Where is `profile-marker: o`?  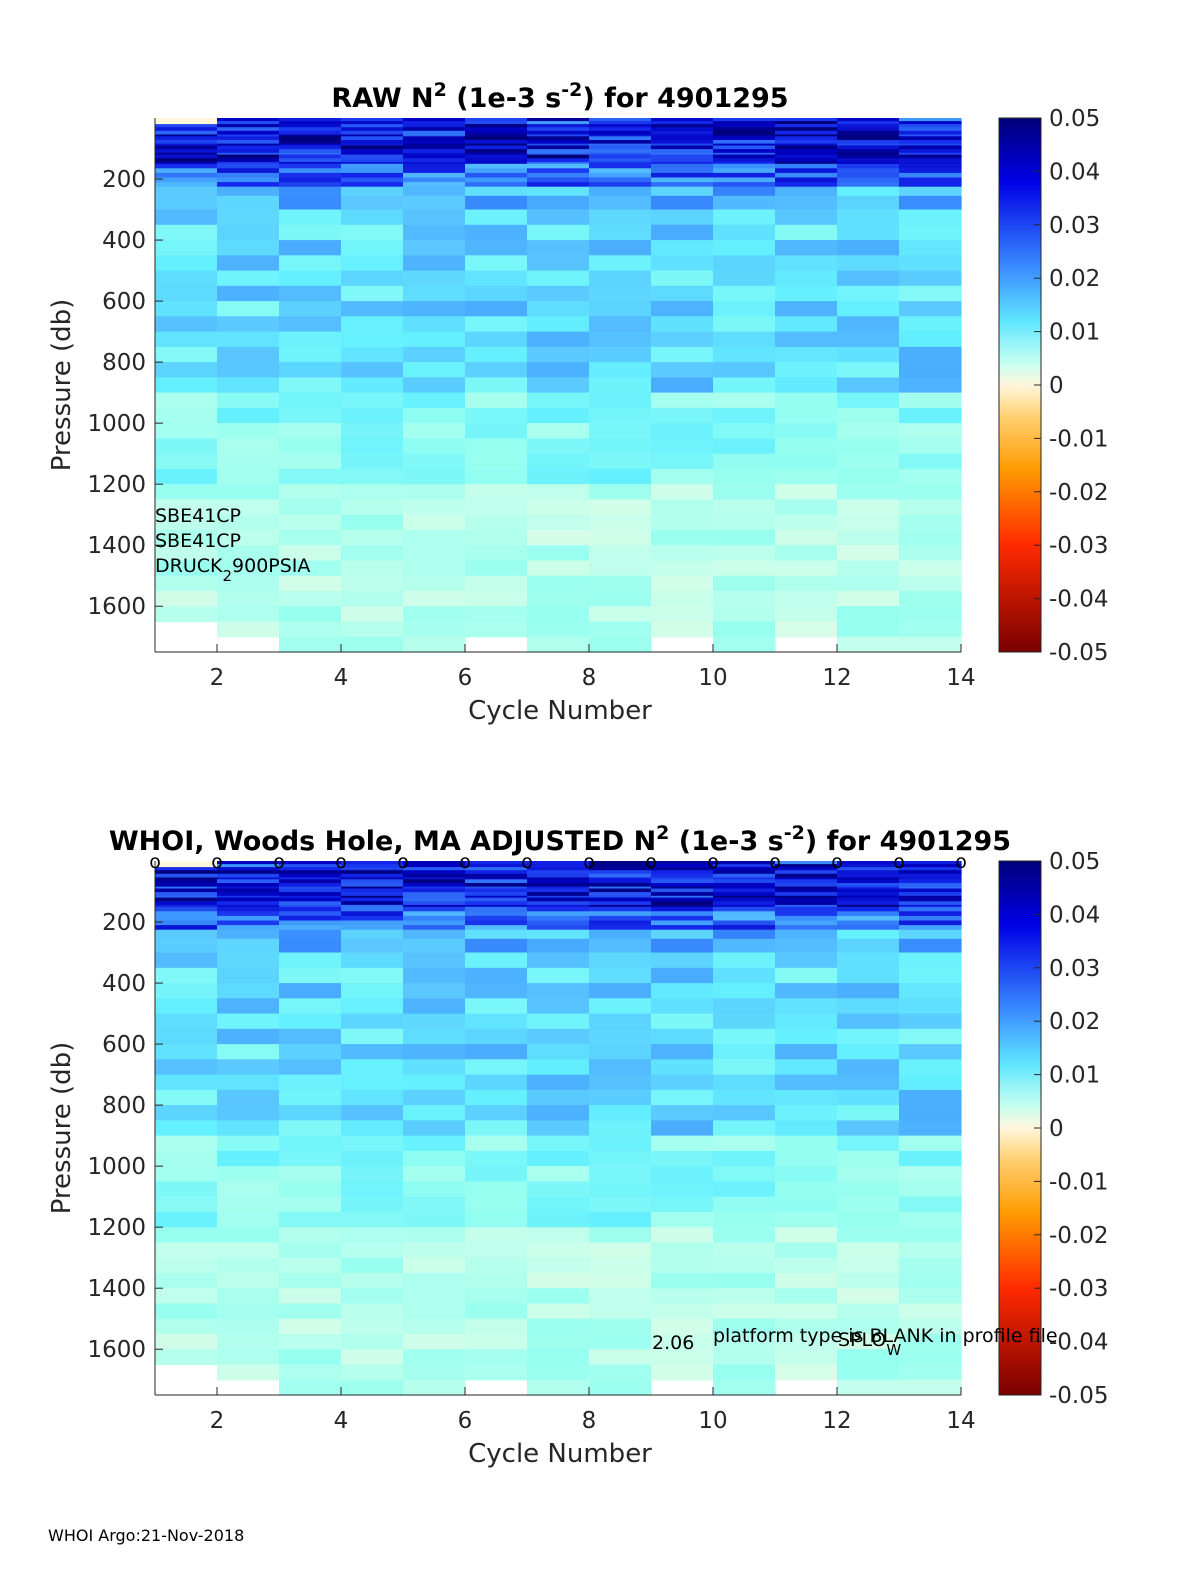 profile-marker: o is located at coordinates (279, 862).